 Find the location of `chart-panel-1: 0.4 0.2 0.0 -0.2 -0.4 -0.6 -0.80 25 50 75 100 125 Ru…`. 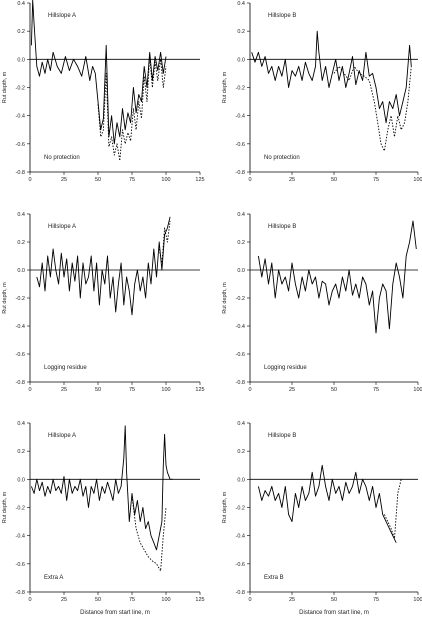

chart-panel-1: 0.4 0.2 0.0 -0.2 -0.4 -0.6 -0.80 25 50 75 100 125 Ru… is located at coordinates (103, 91).